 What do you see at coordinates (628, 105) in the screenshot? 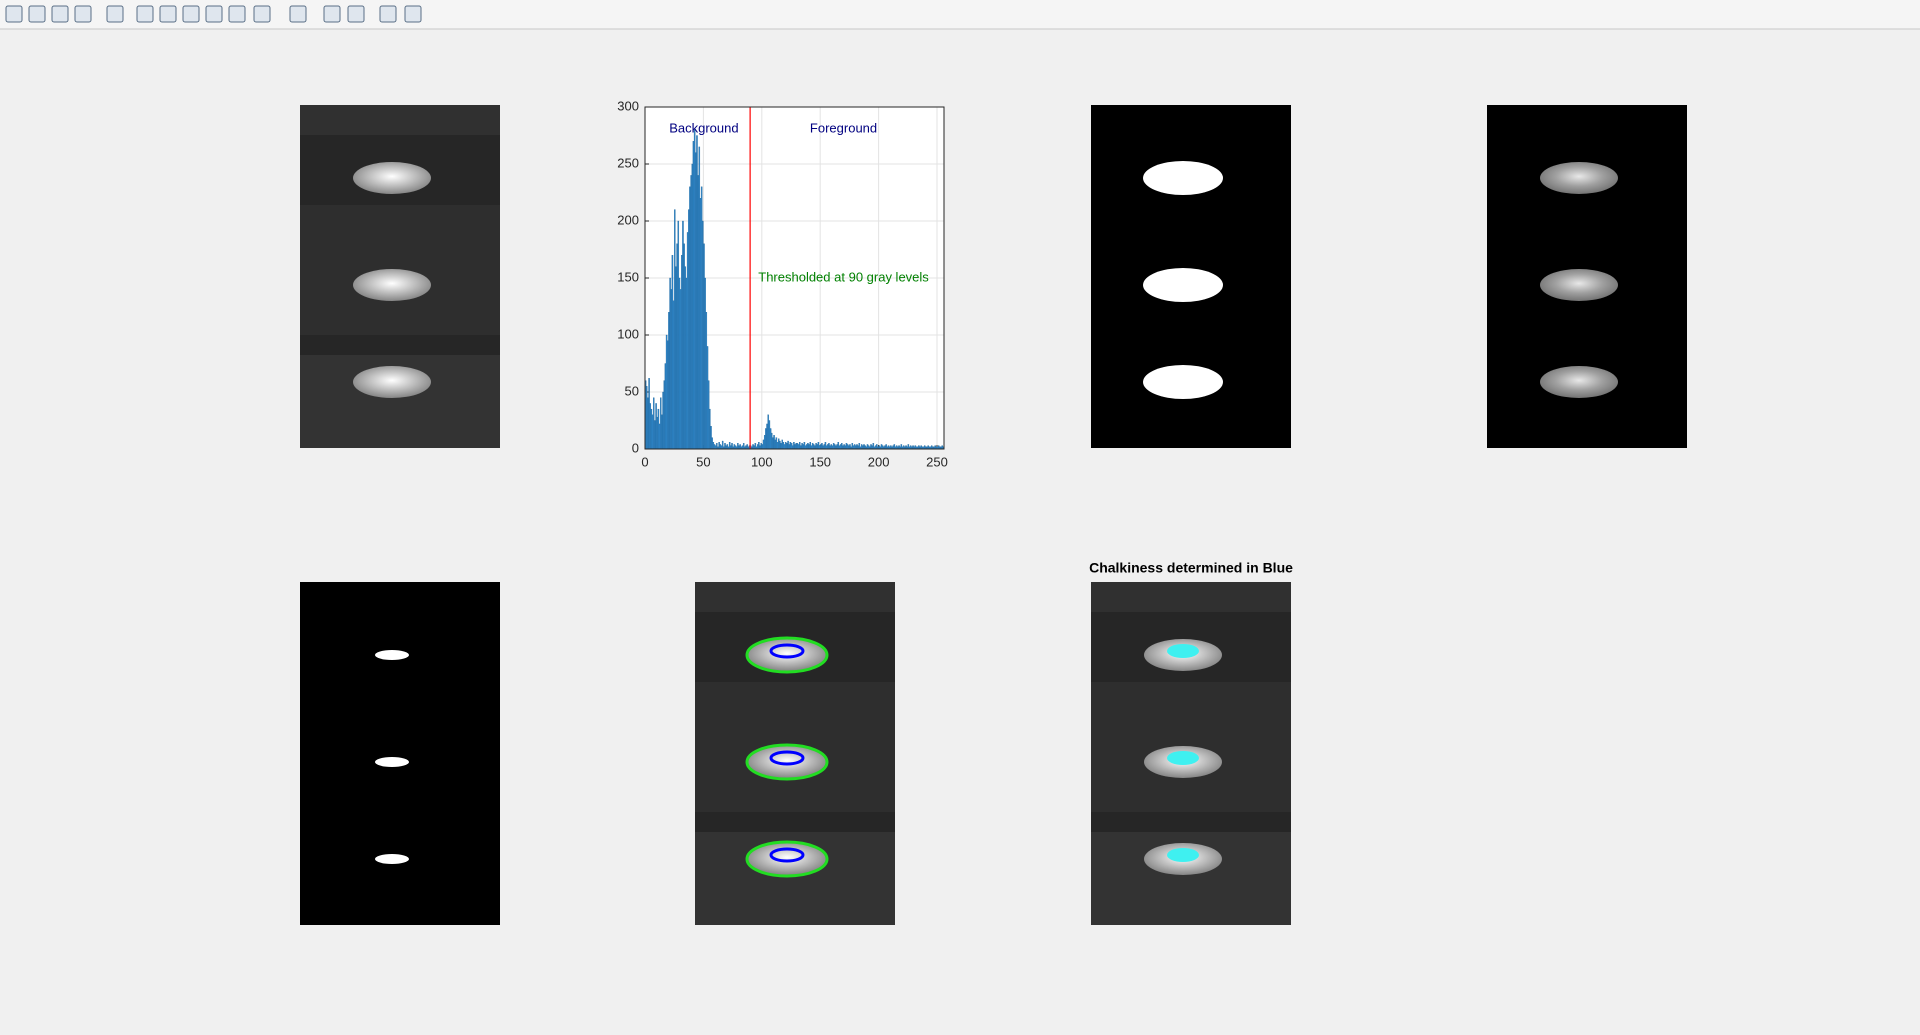
I see `y-tick-label: 300` at bounding box center [628, 105].